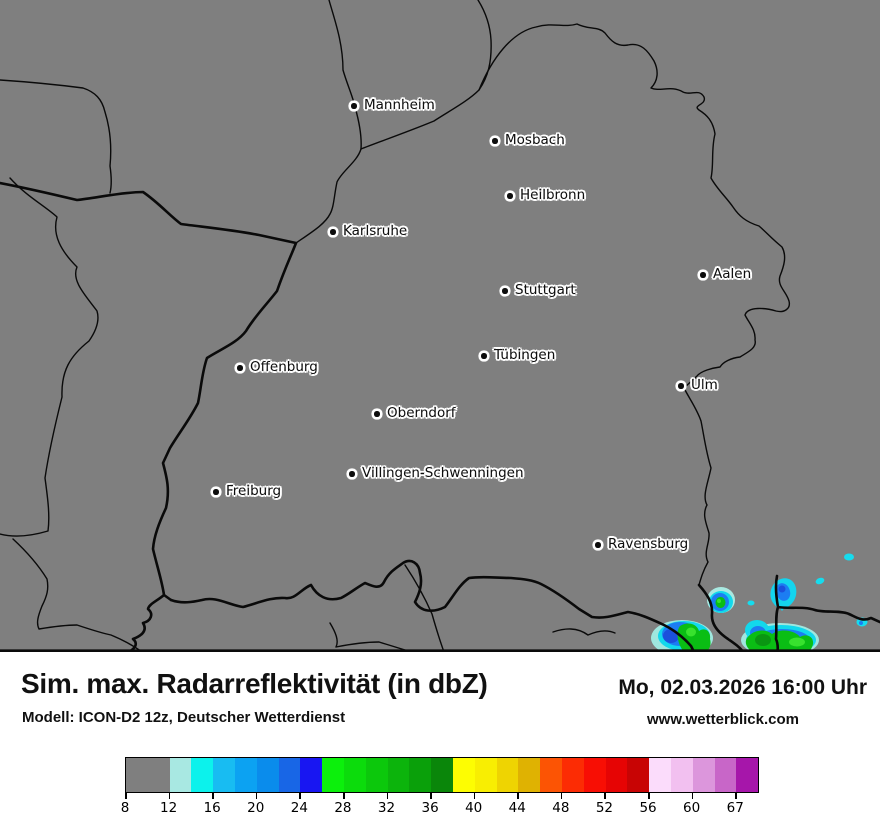 The width and height of the screenshot is (880, 830). I want to click on border-swiss-c, so click(584, 632).